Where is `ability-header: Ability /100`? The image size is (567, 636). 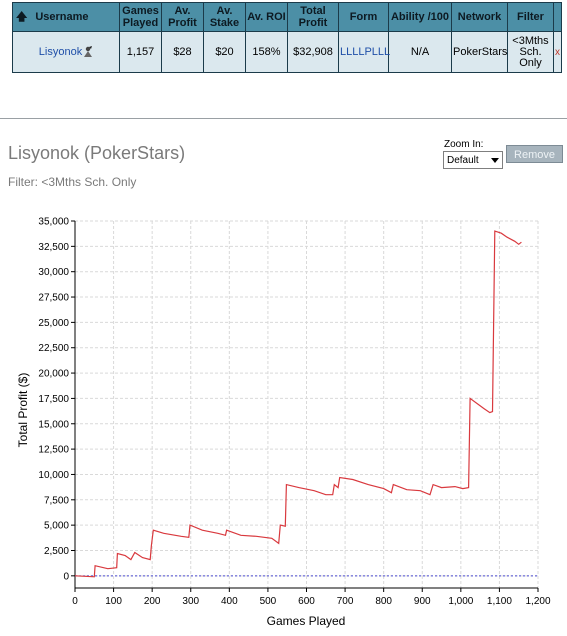 ability-header: Ability /100 is located at coordinates (420, 17).